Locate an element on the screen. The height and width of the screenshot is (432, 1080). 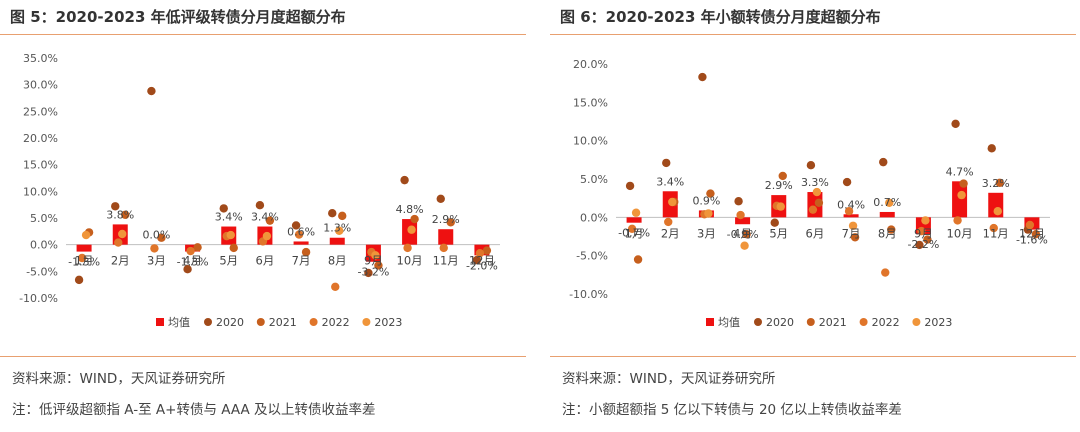
point-2021-3月 is located at coordinates (161, 237).